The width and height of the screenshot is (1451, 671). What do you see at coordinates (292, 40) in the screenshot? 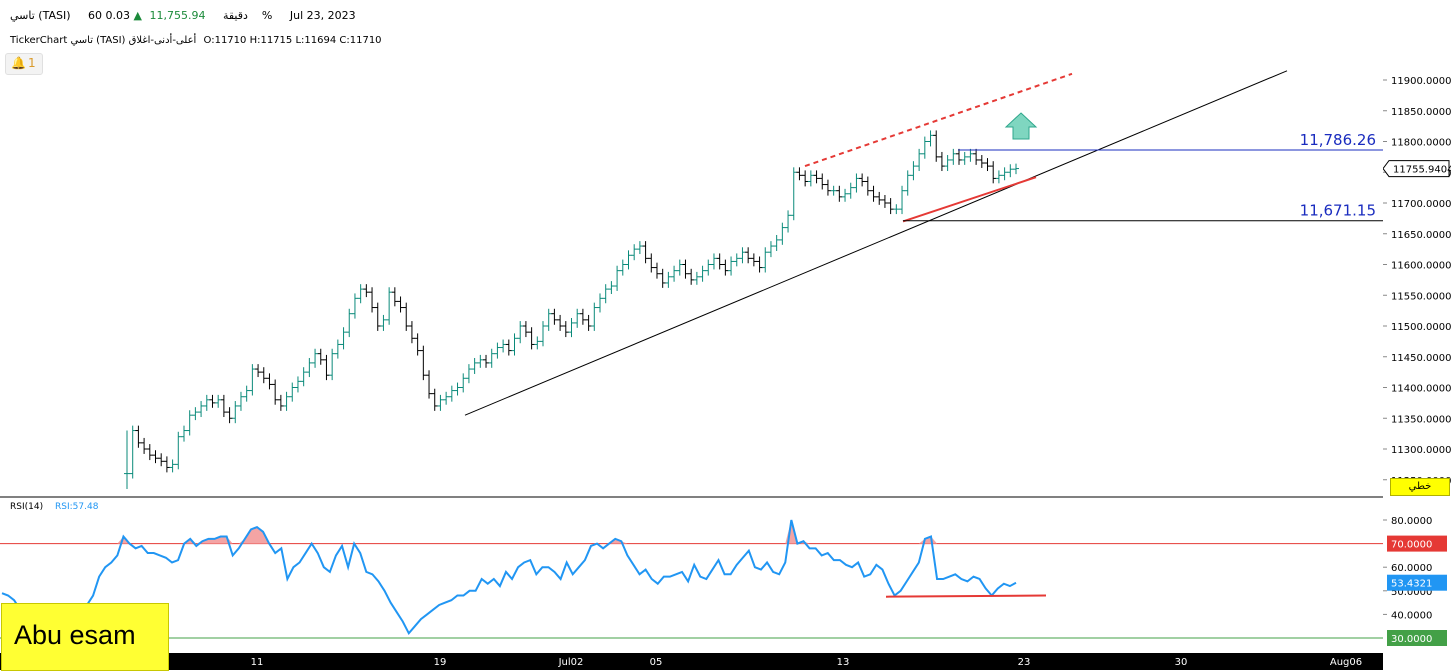
I see `ohlc-values: O:11710 H:11715 L:11694 C:11710` at bounding box center [292, 40].